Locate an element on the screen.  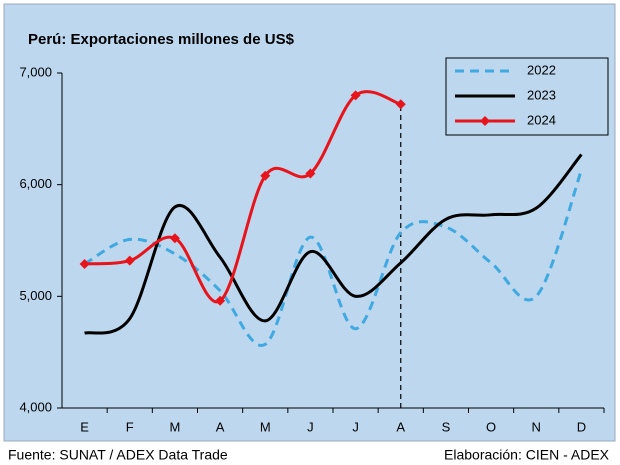
source: Fuente: SUNAT / ADEX Data Trade is located at coordinates (118, 455).